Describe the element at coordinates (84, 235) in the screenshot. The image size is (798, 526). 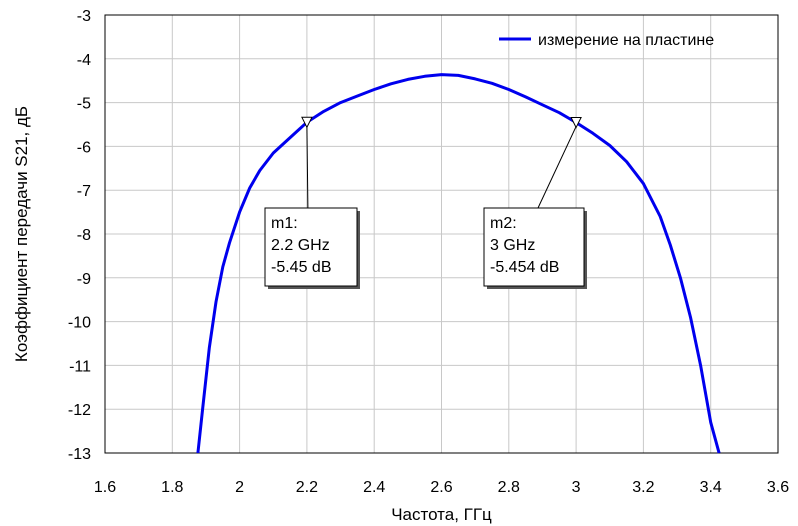
I see `y-tick-label: -8` at that location.